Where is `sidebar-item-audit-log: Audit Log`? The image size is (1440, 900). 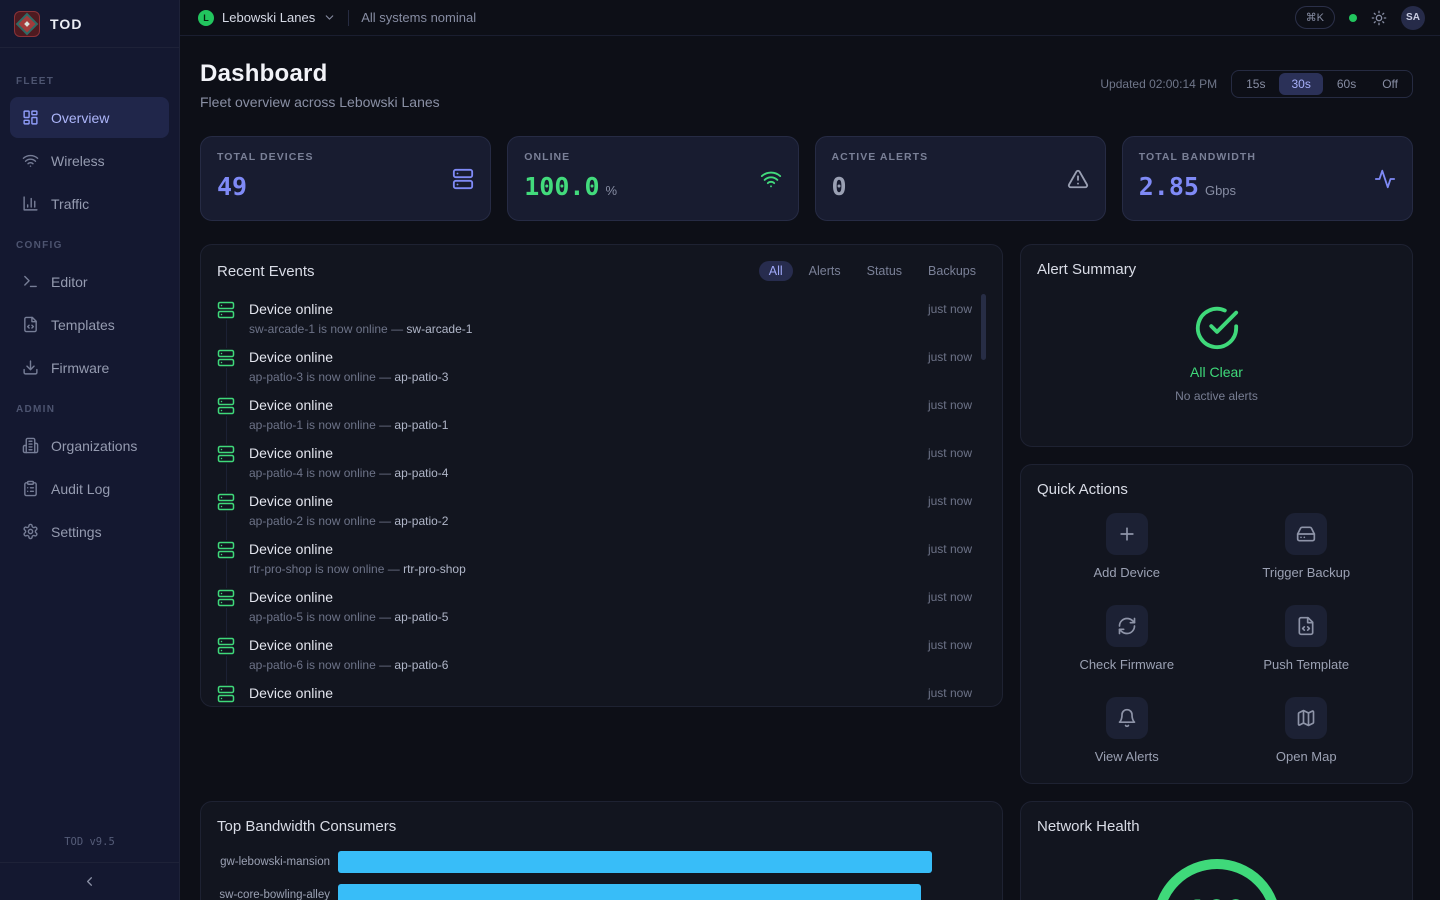
sidebar-item-audit-log: Audit Log is located at coordinates (89, 488).